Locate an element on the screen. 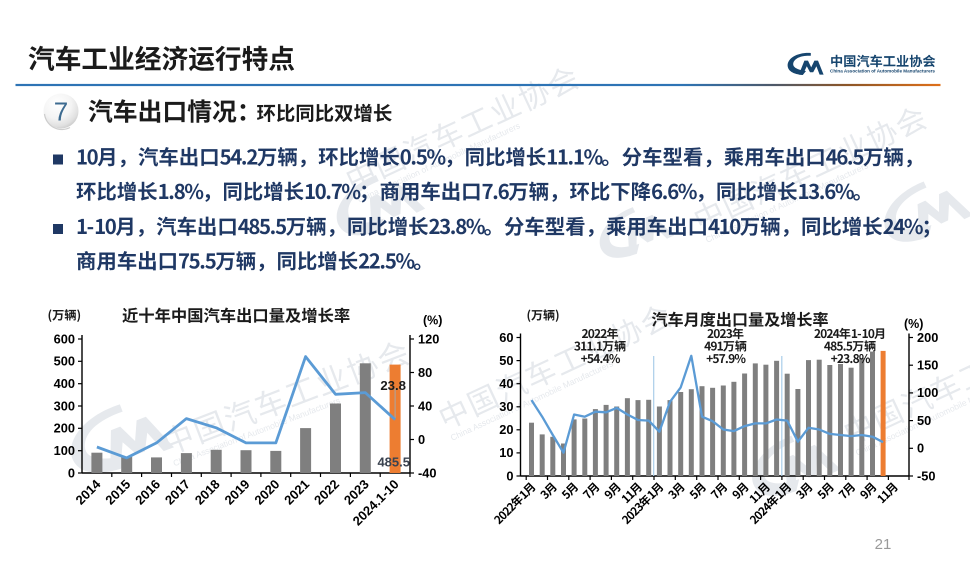 The width and height of the screenshot is (970, 567). svg-text: 60 is located at coordinates (506, 337).